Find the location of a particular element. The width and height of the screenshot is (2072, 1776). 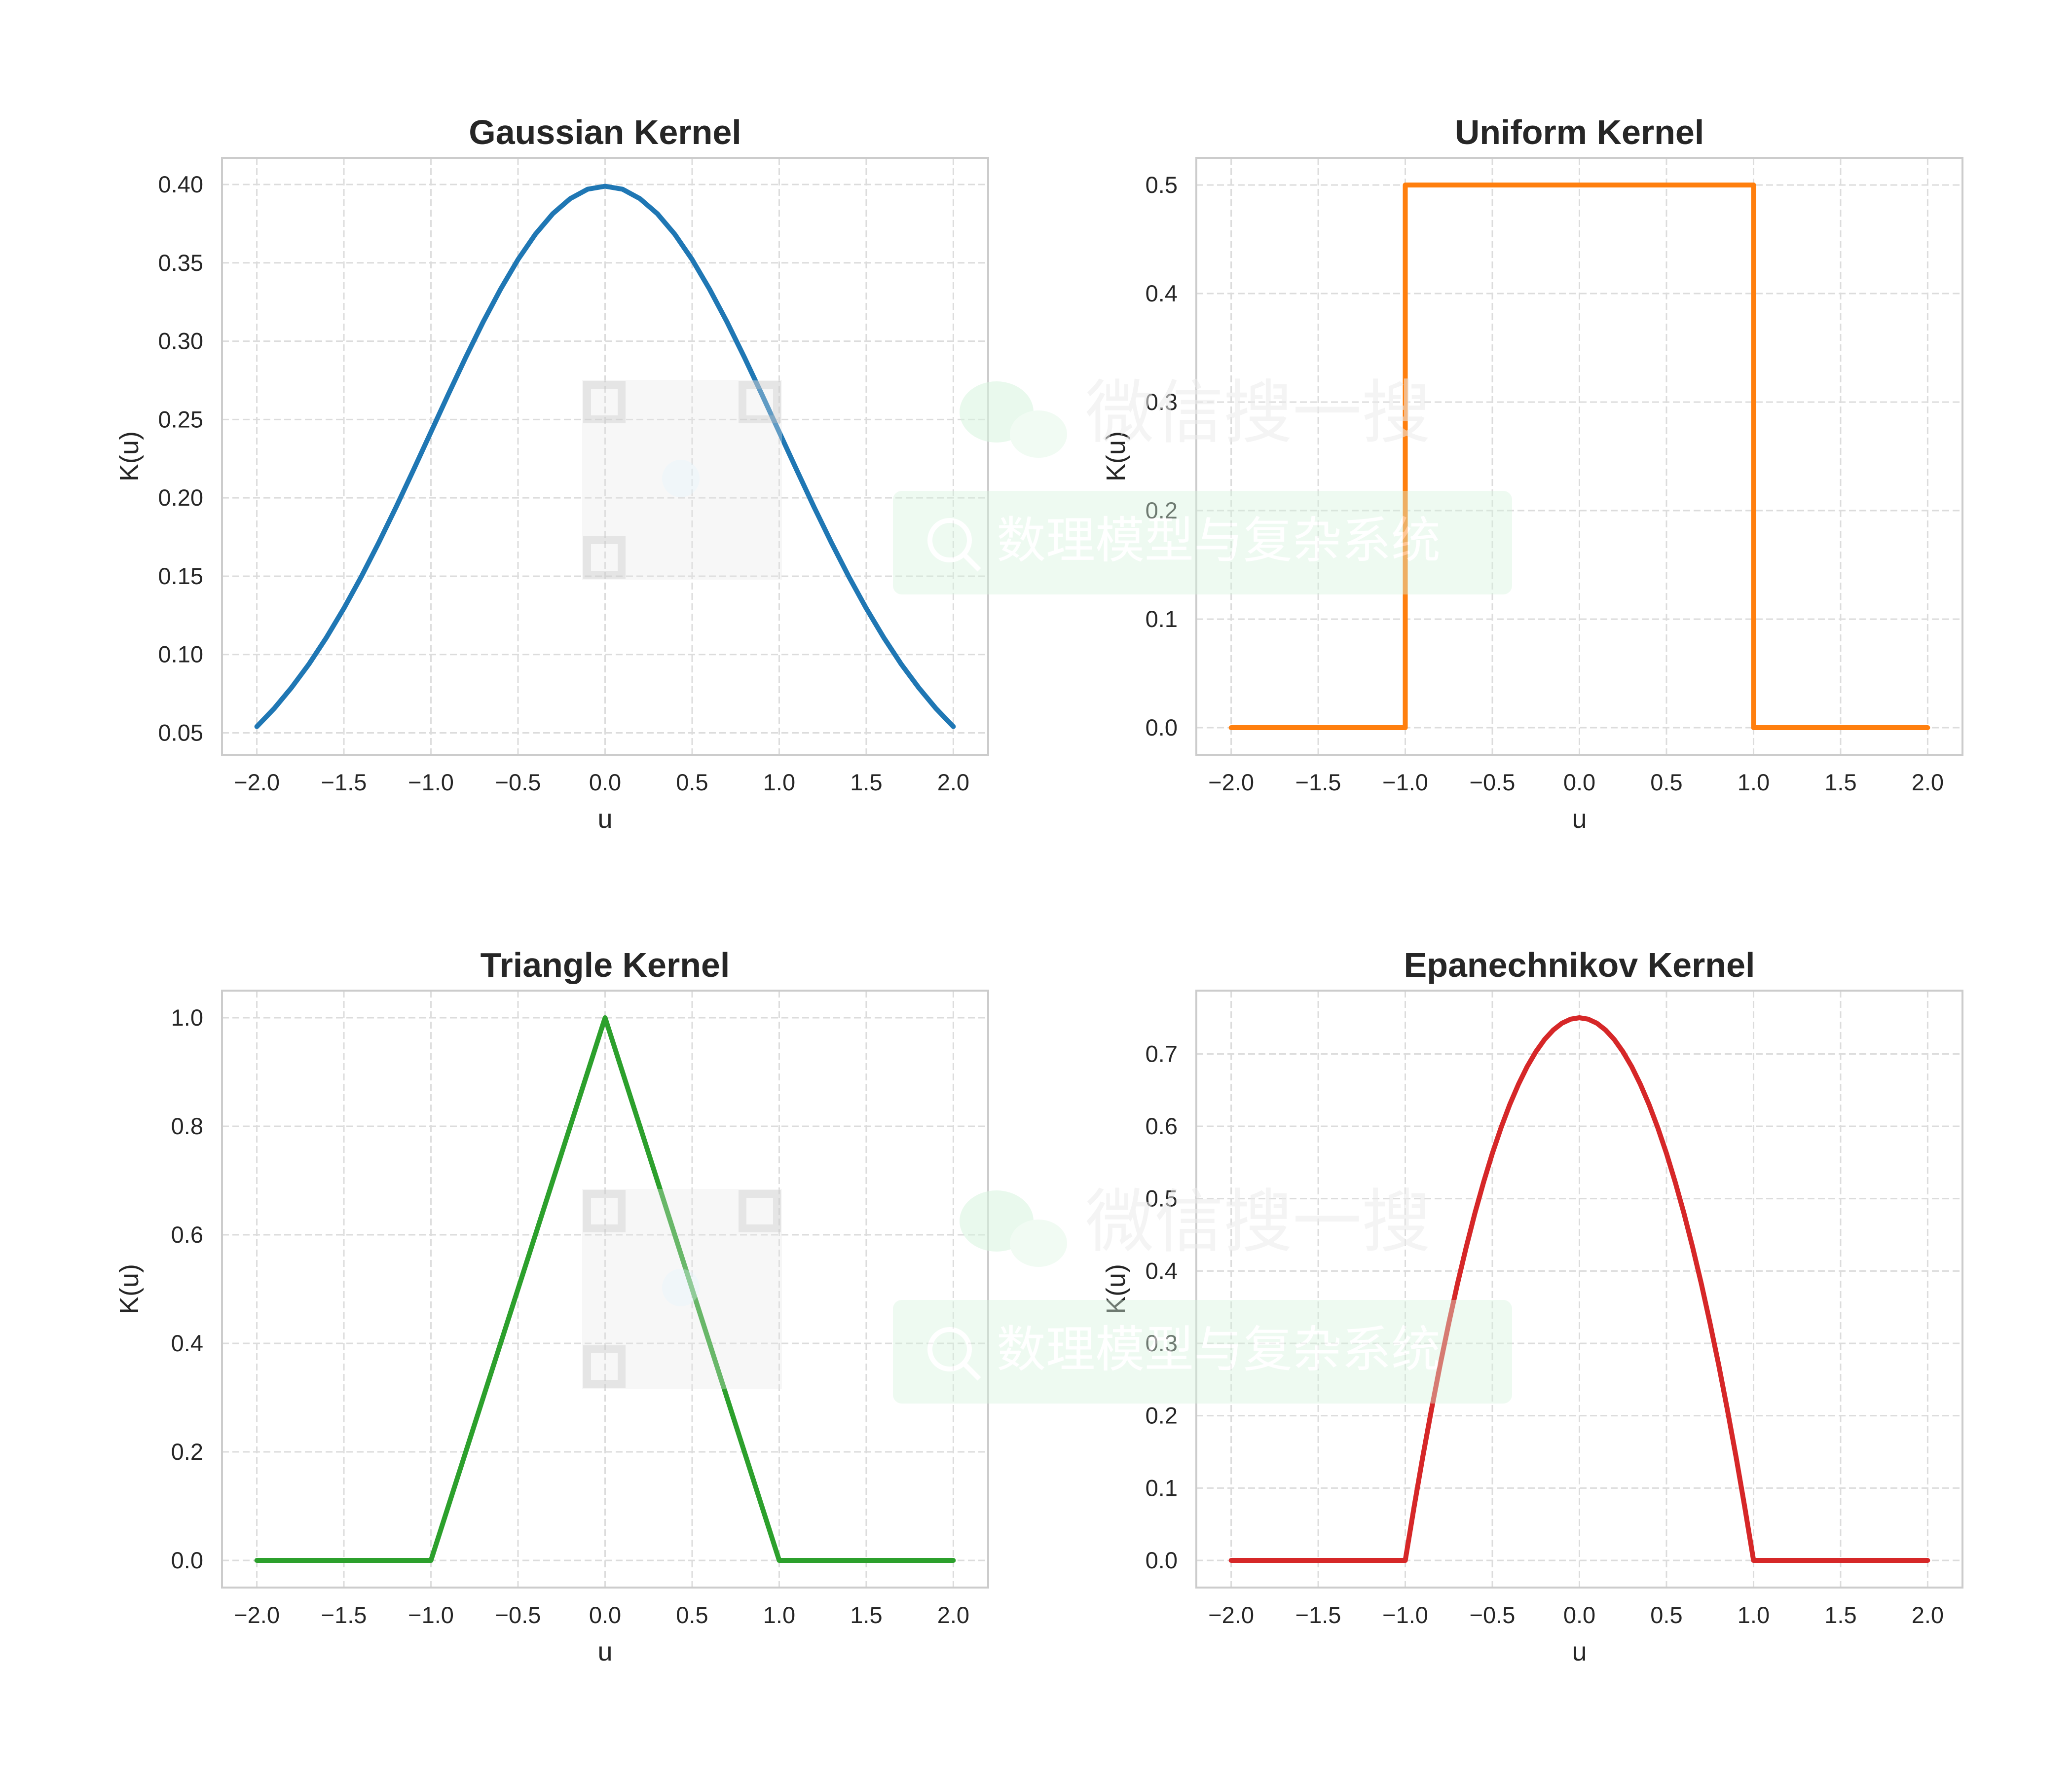

subplot-title: Epanechnikov Kernel is located at coordinates (1580, 965).